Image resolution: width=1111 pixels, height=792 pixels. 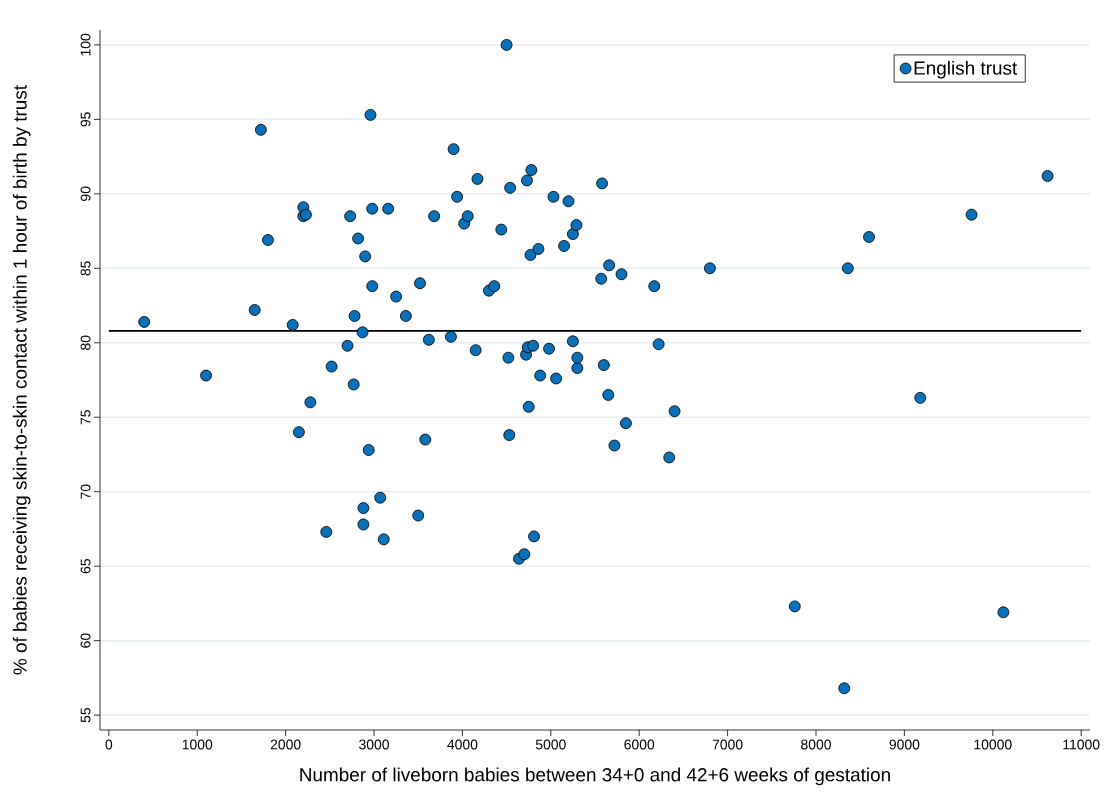 What do you see at coordinates (197, 744) in the screenshot?
I see `x-tick-label: 1000` at bounding box center [197, 744].